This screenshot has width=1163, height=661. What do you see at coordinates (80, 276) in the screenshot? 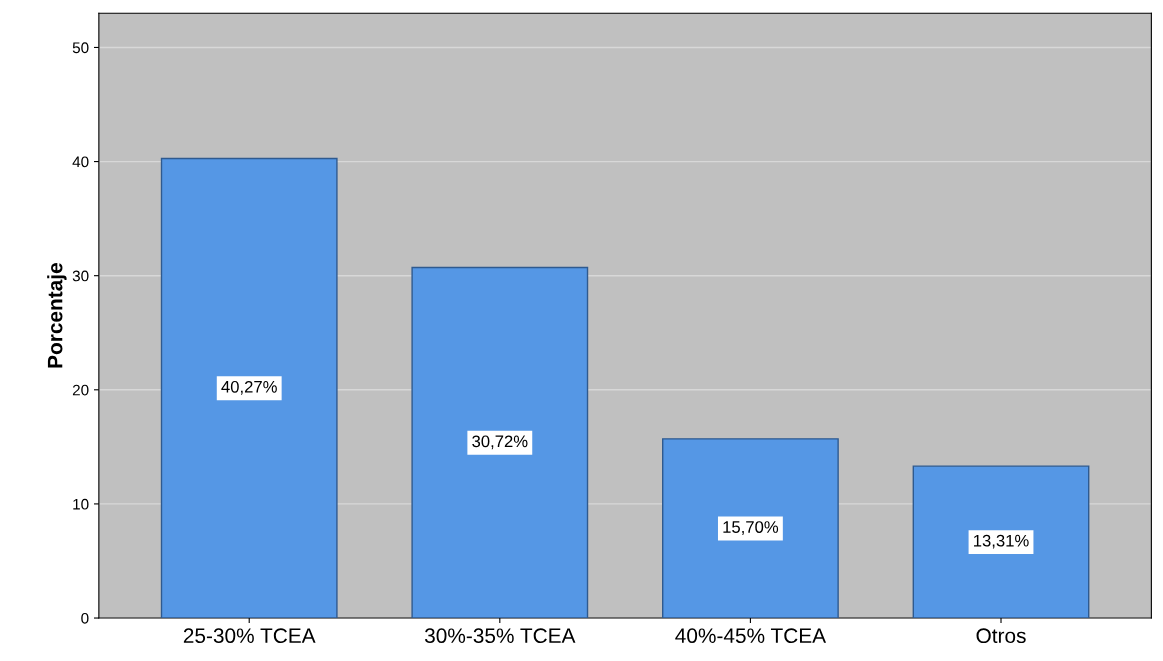
I see `y-tick-label: 30` at bounding box center [80, 276].